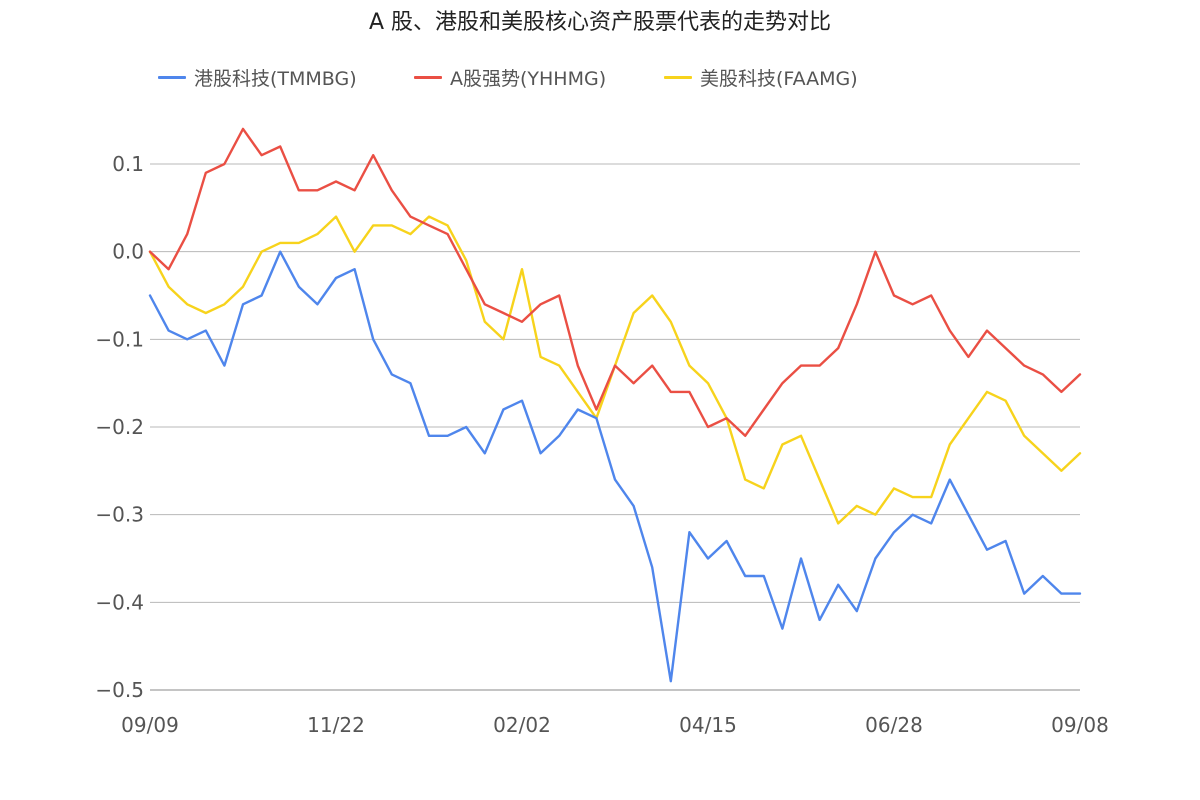 This screenshot has height=800, width=1200. Describe the element at coordinates (1080, 725) in the screenshot. I see `x-tick-label: 09/08` at that location.